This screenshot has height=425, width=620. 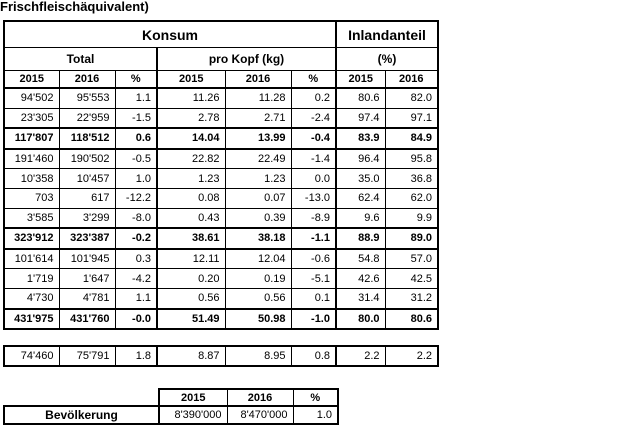 I want to click on table-cell: 101'945, so click(x=87, y=259).